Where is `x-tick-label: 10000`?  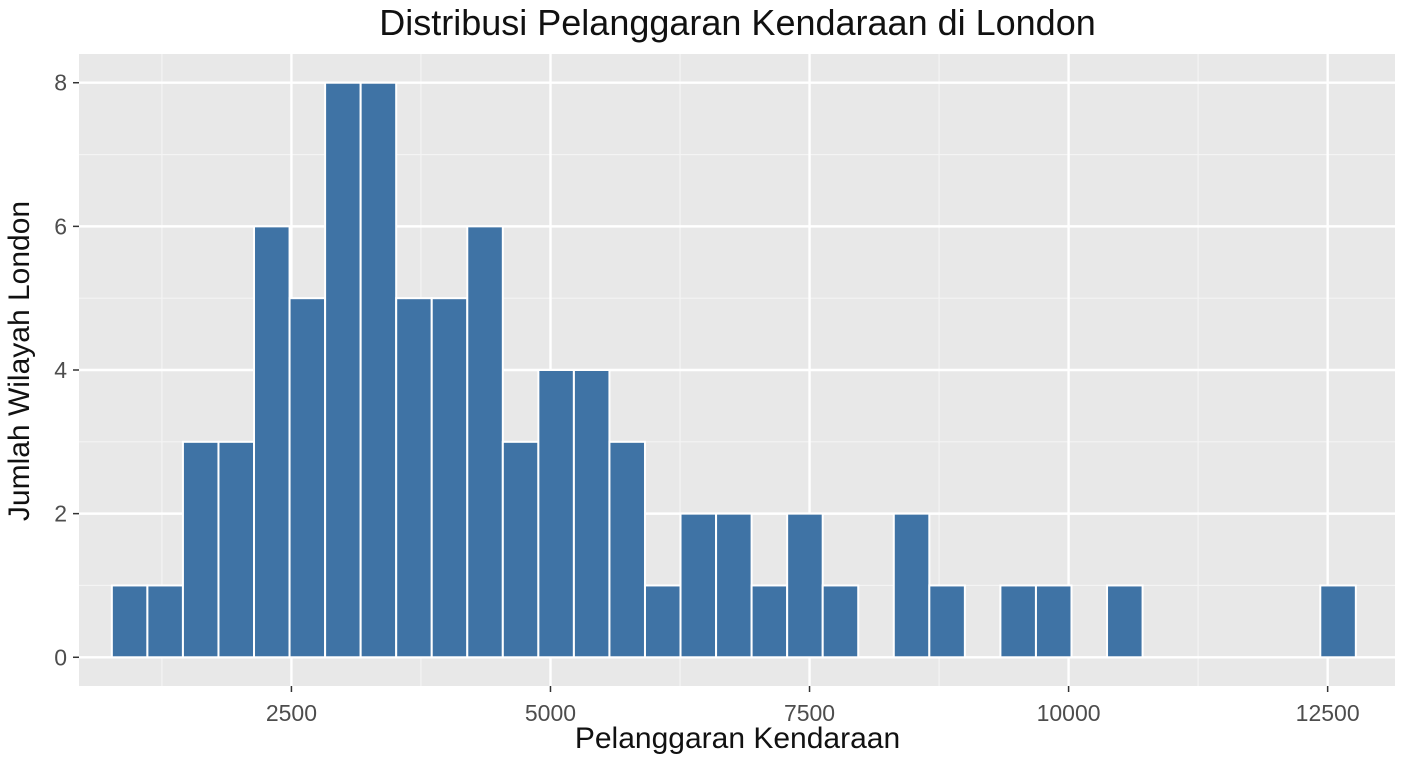 x-tick-label: 10000 is located at coordinates (1069, 713).